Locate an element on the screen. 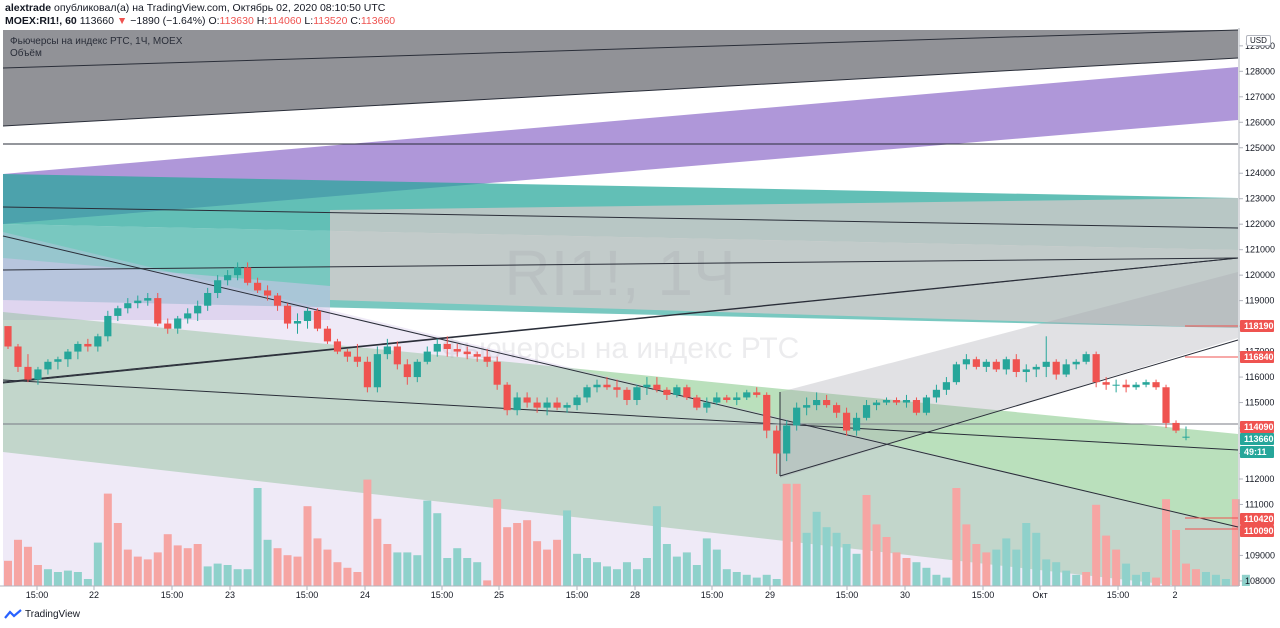  symbol-watermark: RI1!, 1Ч Фьючерсы на индекс РТС is located at coordinates (620, 301).